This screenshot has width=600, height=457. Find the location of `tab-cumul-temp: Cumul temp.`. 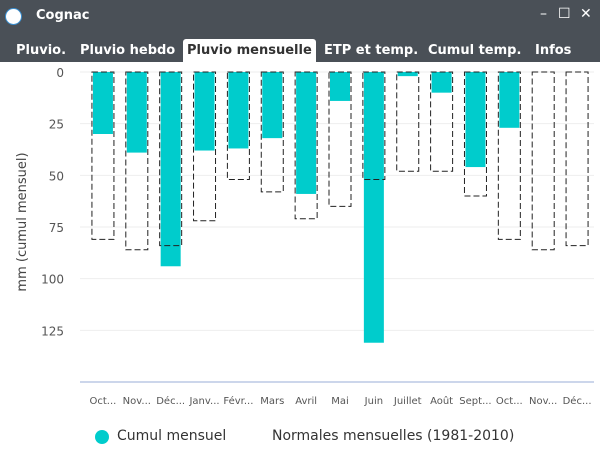

tab-cumul-temp: Cumul temp. is located at coordinates (475, 50).